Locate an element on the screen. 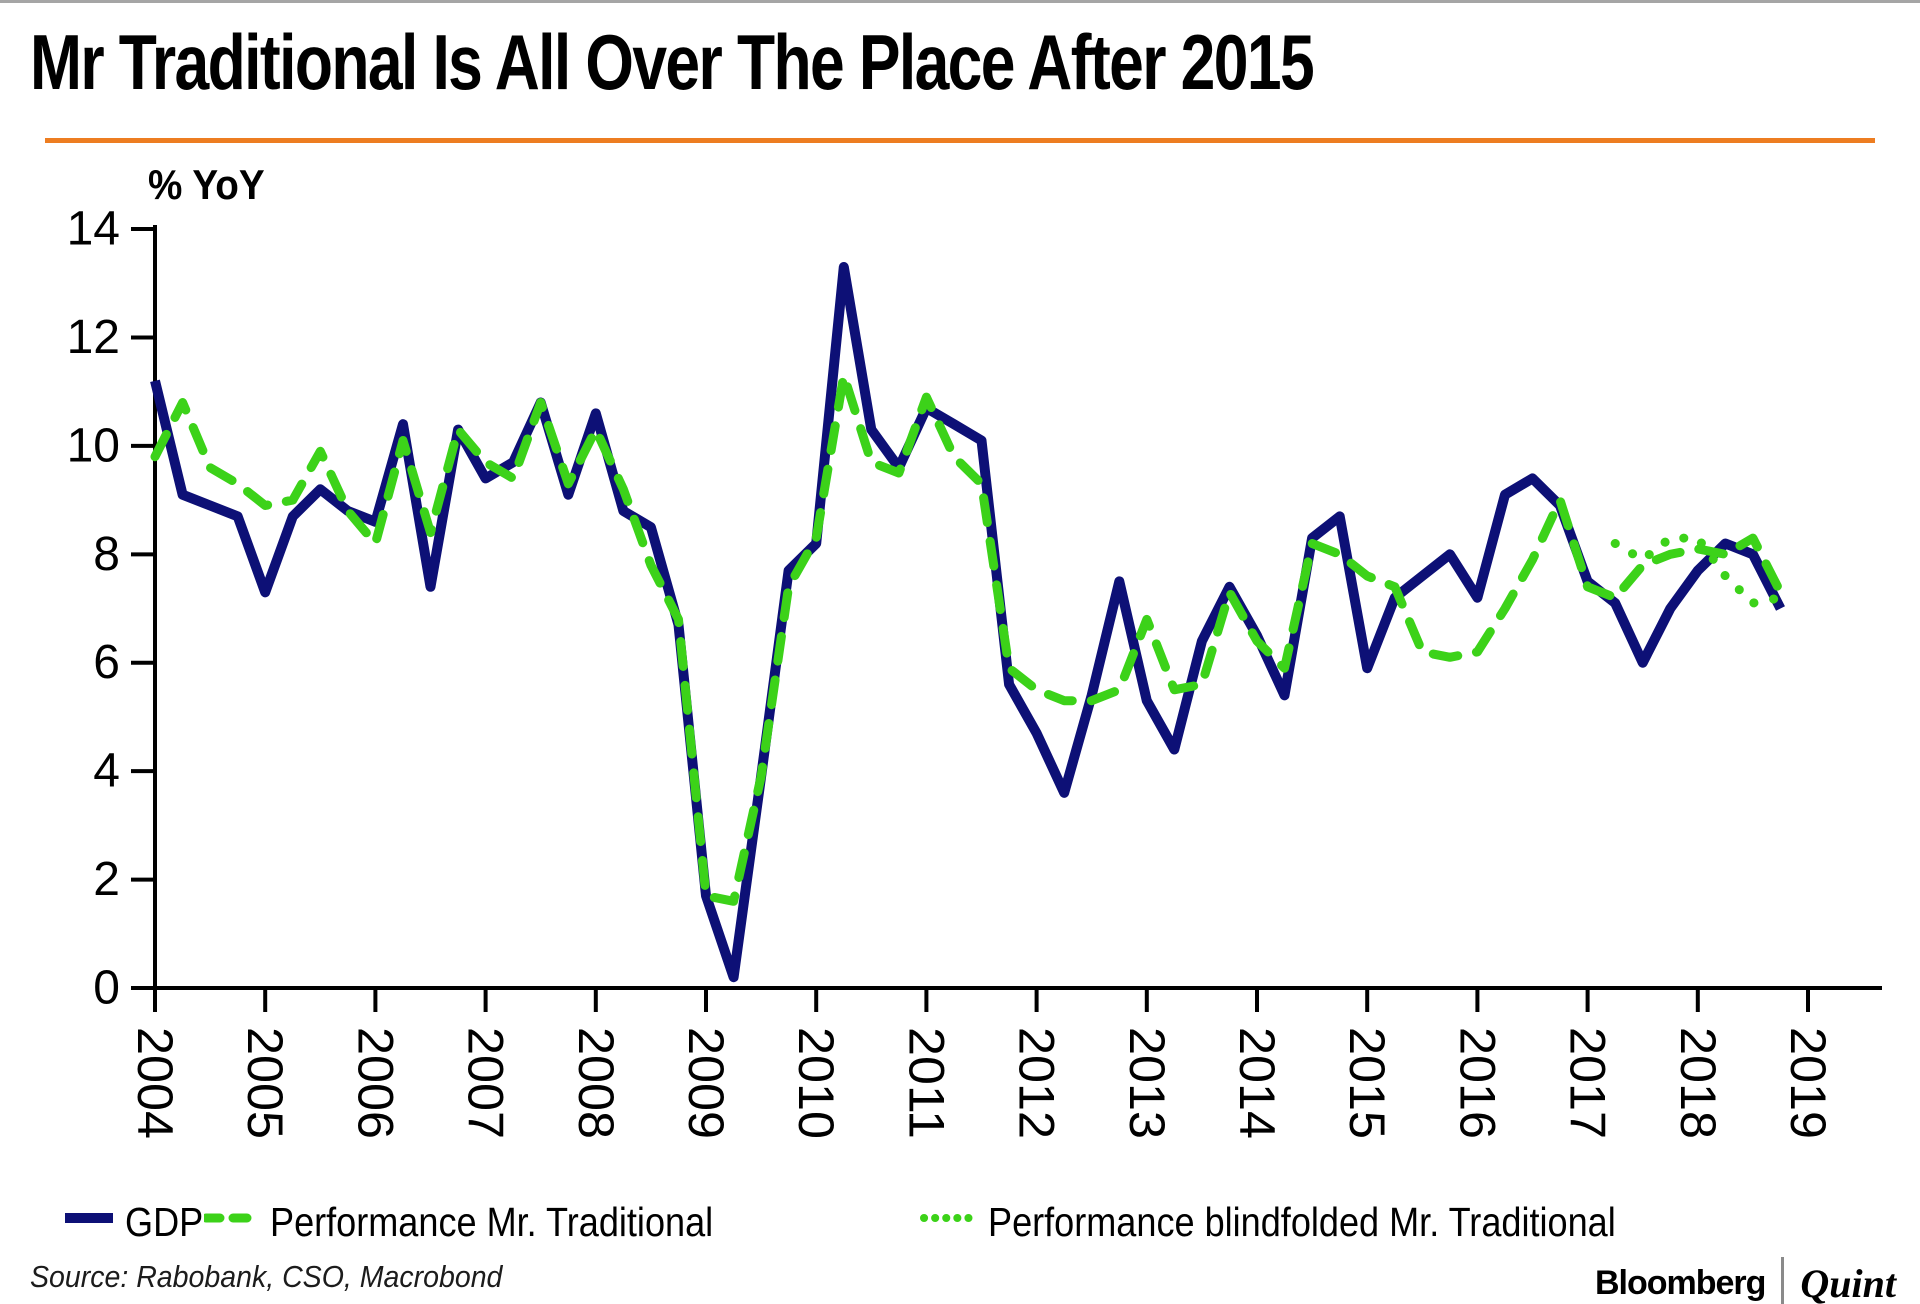 This screenshot has width=1920, height=1304. x-tick-label: 2004 is located at coordinates (155, 1083).